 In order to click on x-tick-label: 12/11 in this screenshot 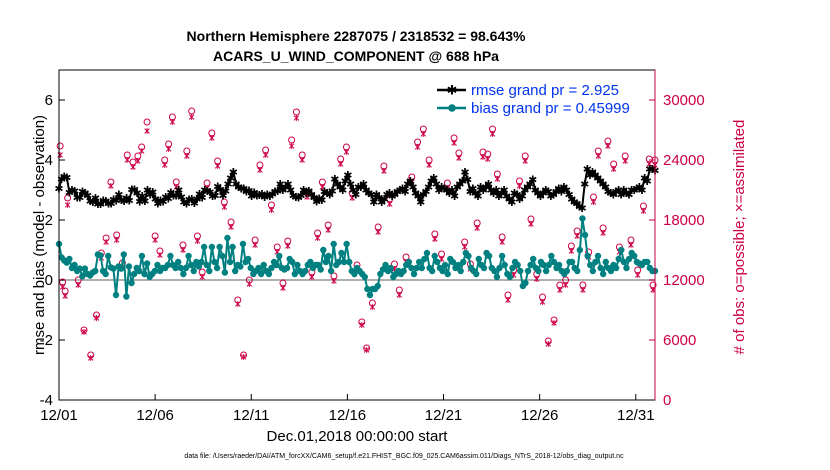, I will do `click(251, 415)`.